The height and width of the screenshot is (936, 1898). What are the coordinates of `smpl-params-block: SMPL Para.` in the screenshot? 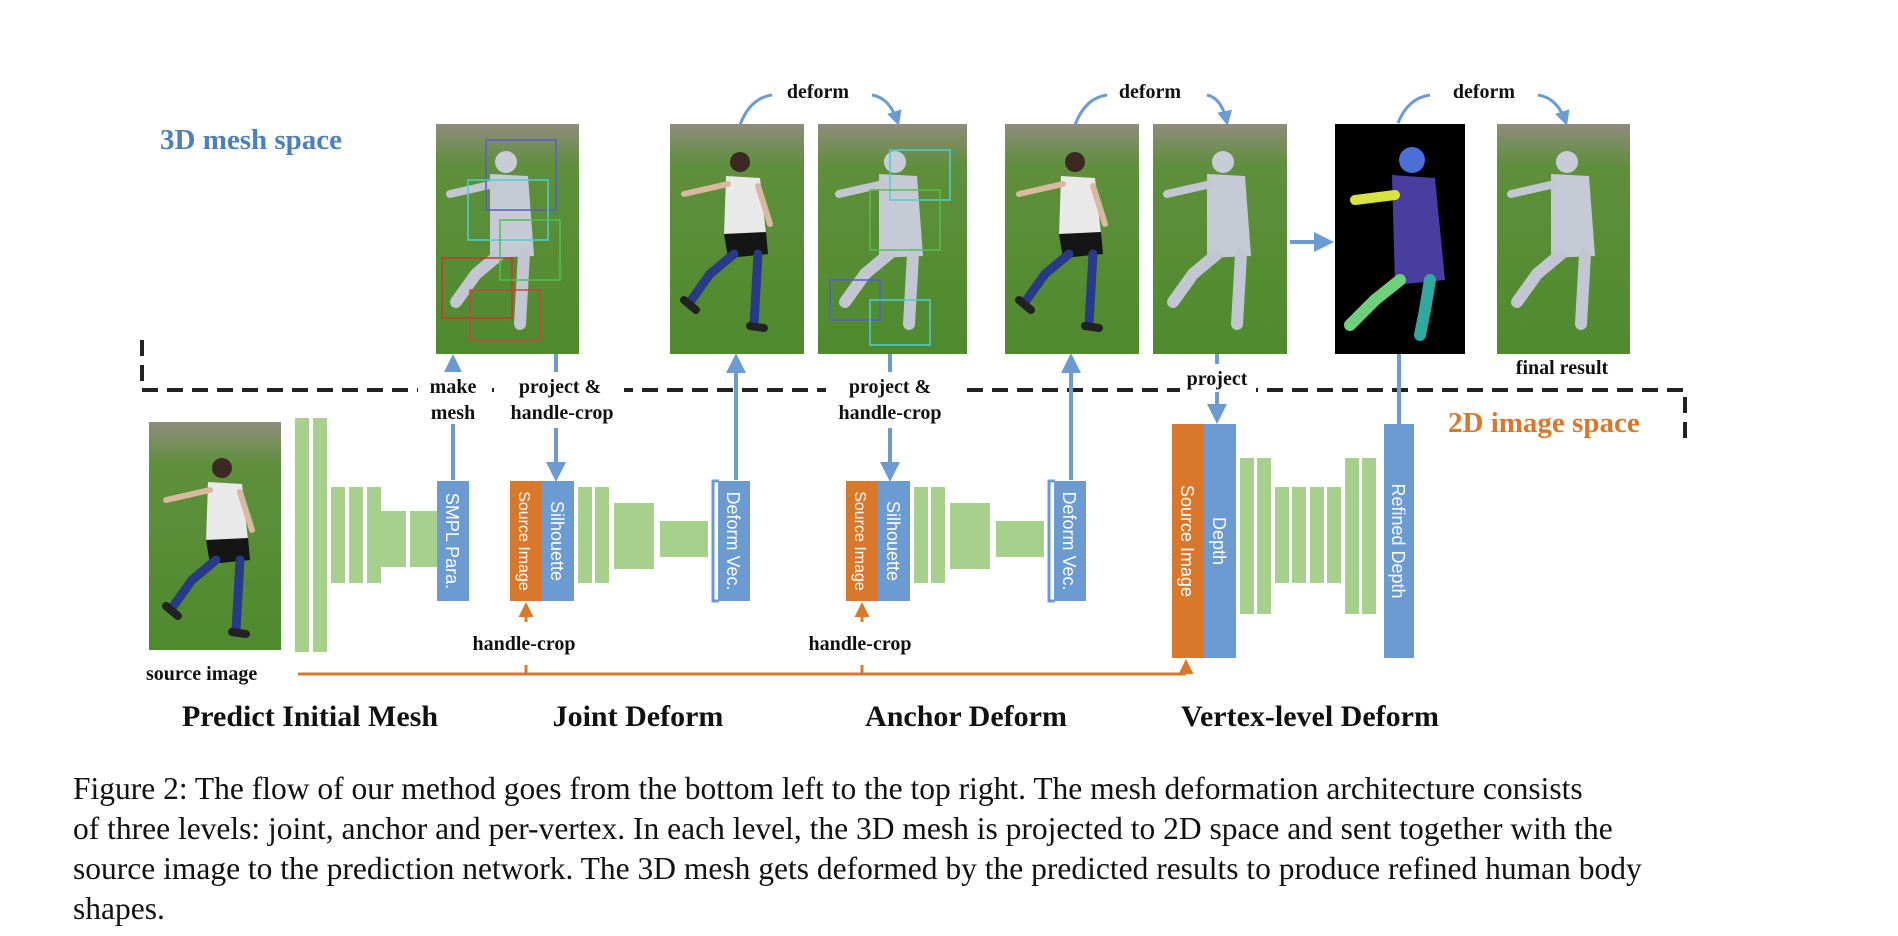 It's located at (453, 541).